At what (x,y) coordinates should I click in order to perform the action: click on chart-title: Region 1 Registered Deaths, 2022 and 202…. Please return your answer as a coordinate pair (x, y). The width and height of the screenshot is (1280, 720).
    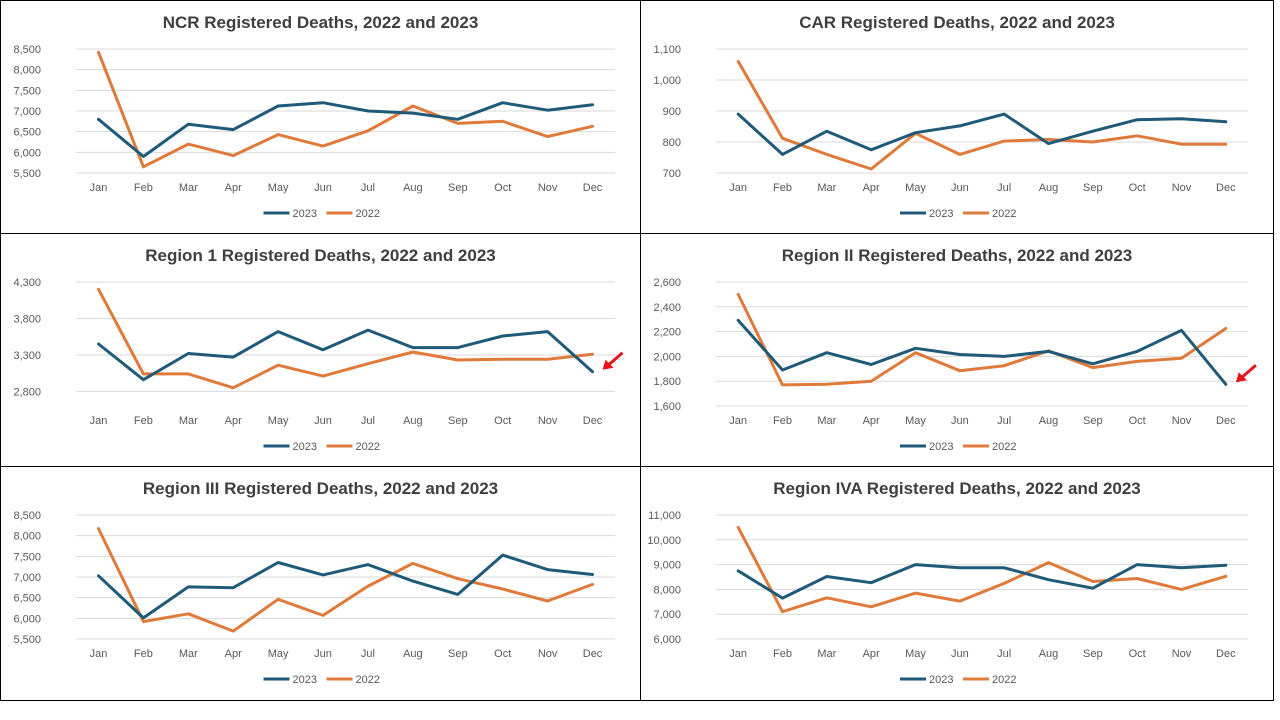
    Looking at the image, I should click on (320, 255).